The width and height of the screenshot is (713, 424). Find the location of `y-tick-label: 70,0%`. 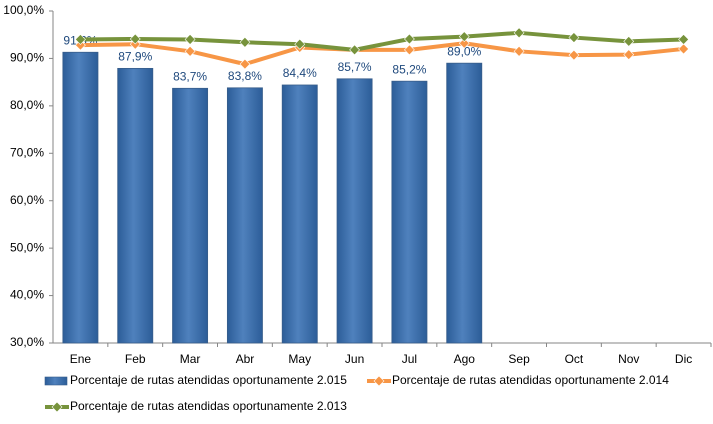

y-tick-label: 70,0% is located at coordinates (27, 152).